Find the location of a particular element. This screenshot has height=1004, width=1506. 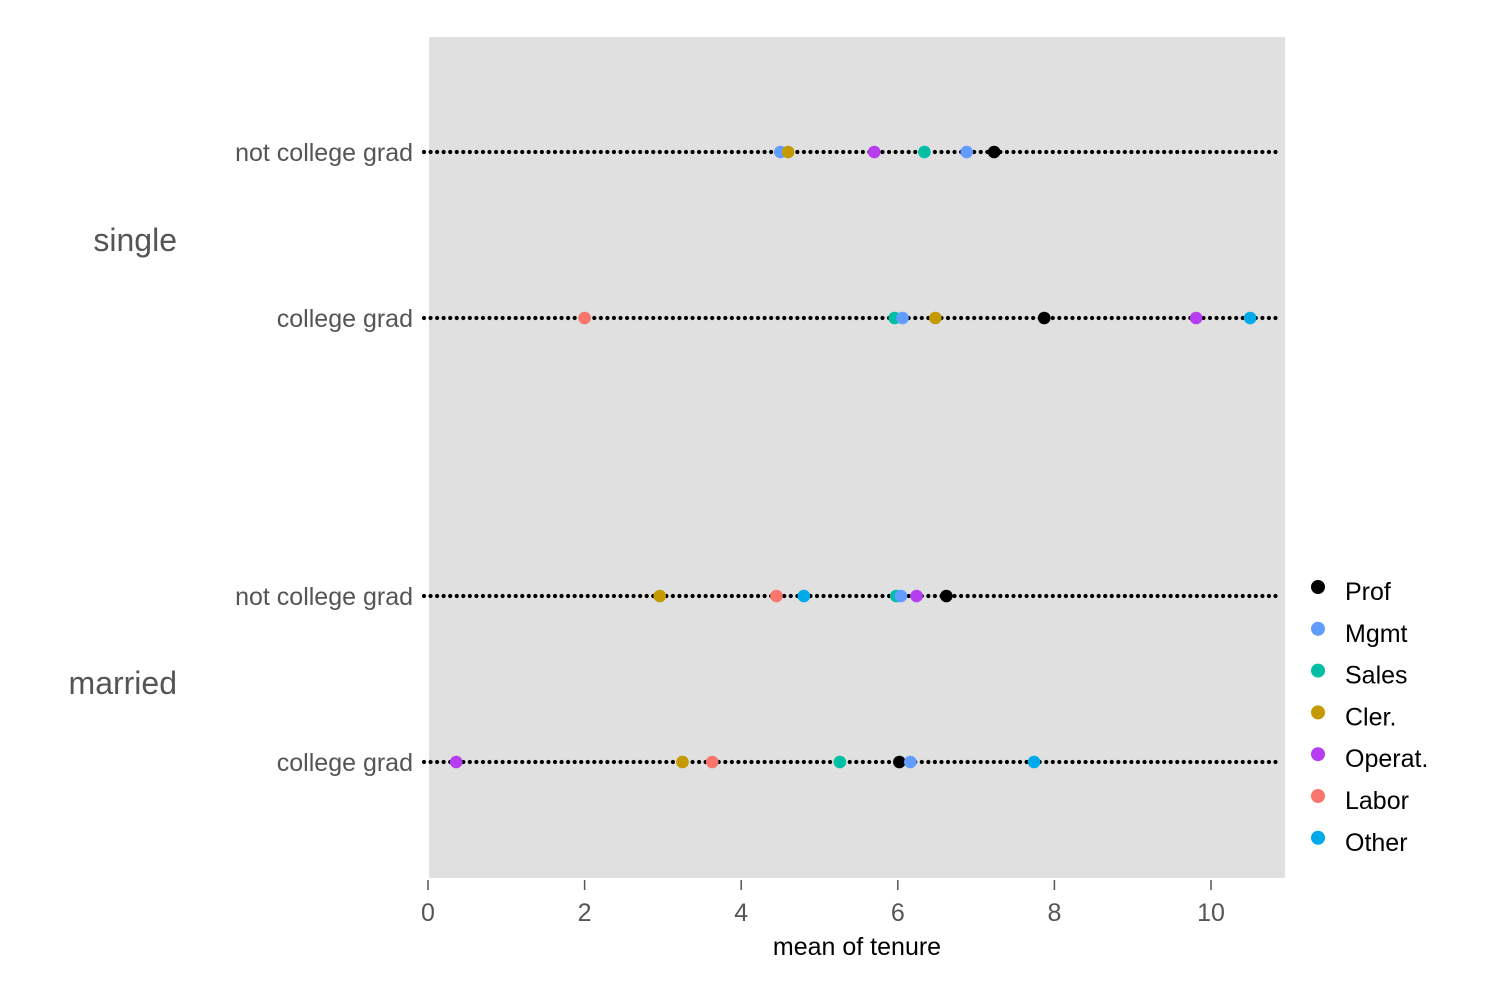

legend-label-other: Other is located at coordinates (1376, 843).